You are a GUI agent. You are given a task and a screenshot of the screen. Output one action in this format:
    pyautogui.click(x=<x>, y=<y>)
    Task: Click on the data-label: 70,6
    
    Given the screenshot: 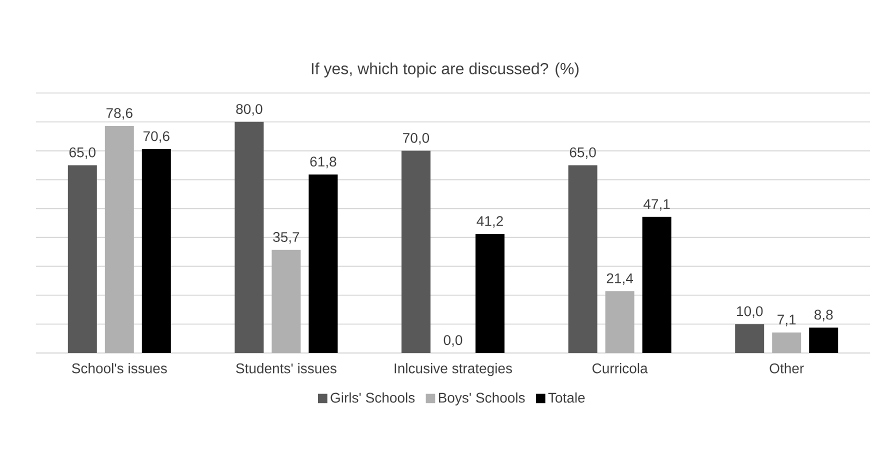 What is the action you would take?
    pyautogui.click(x=156, y=137)
    